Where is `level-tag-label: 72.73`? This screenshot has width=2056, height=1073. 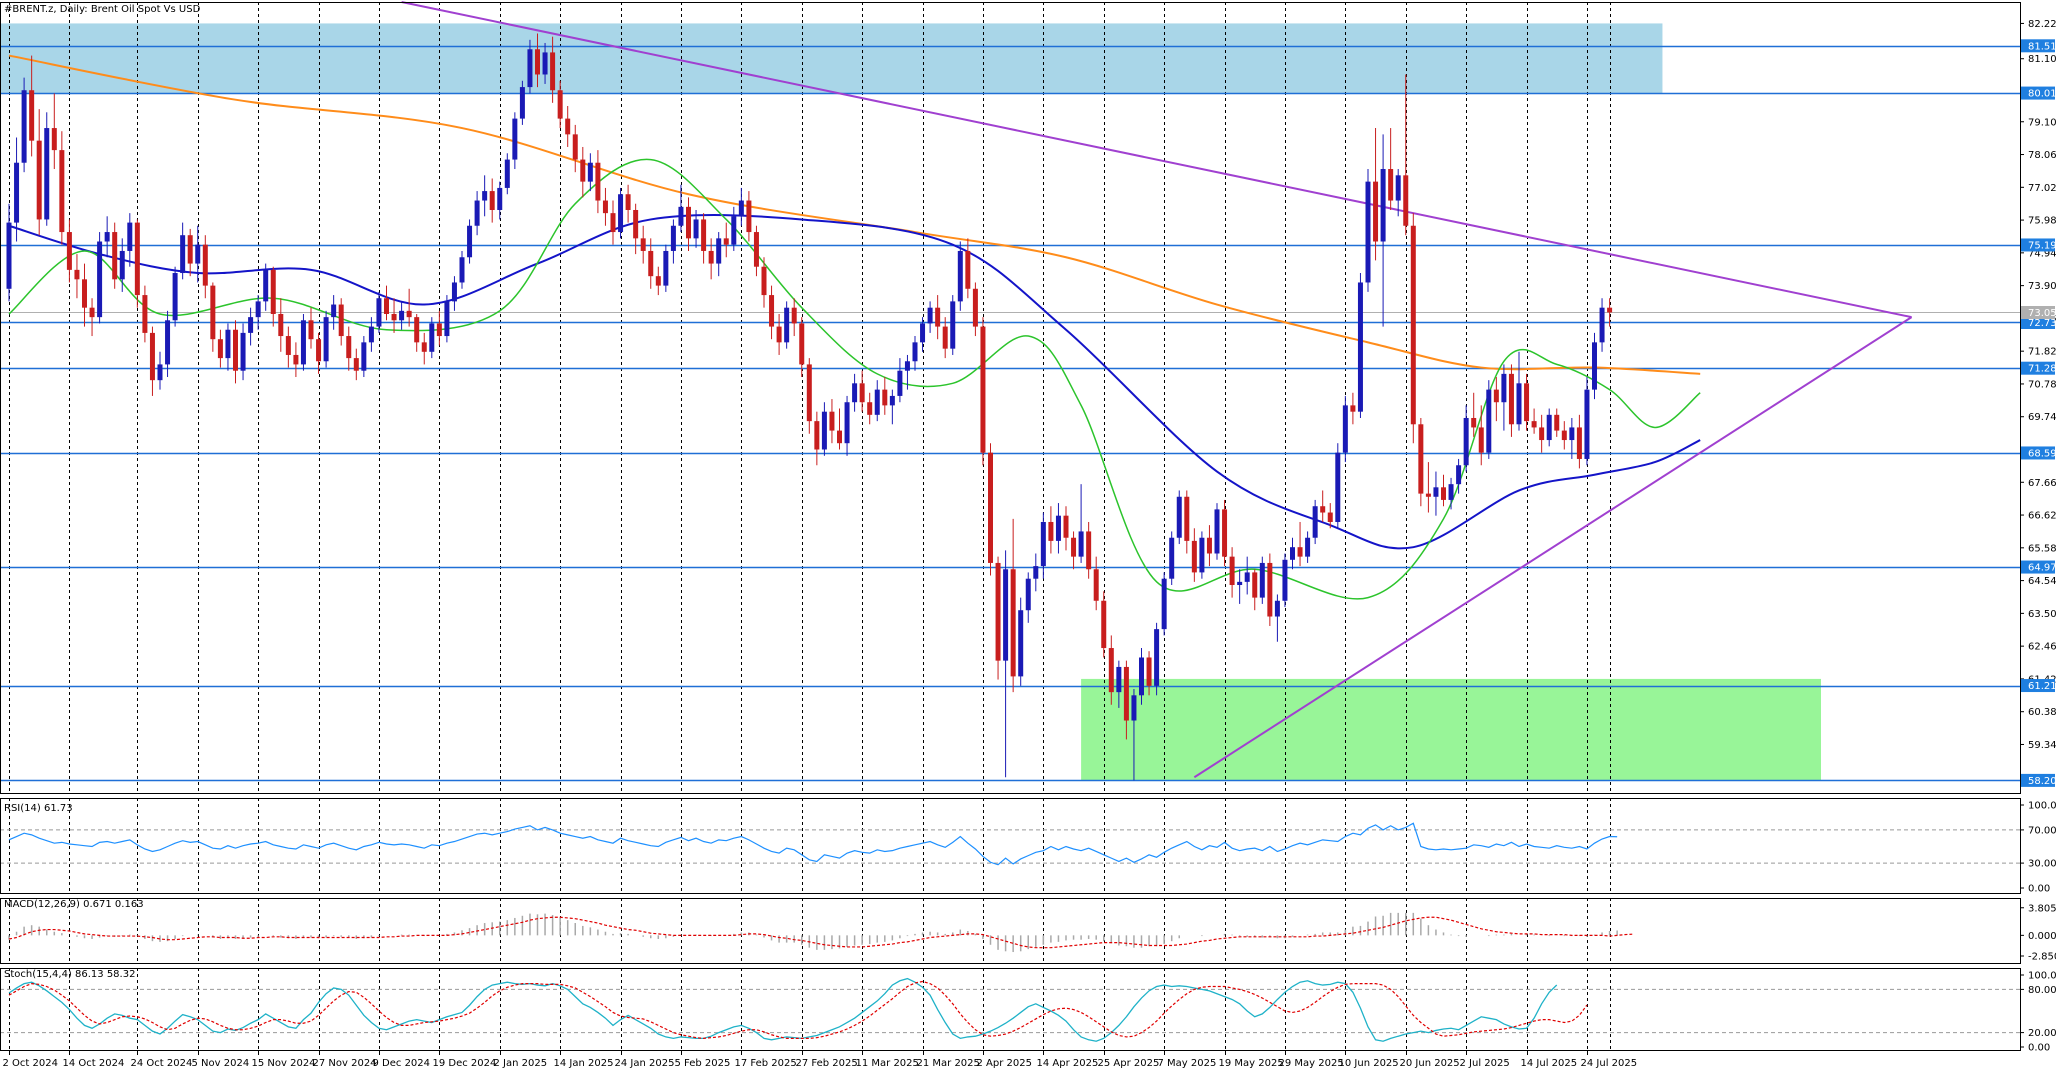 level-tag-label: 72.73 is located at coordinates (2042, 323).